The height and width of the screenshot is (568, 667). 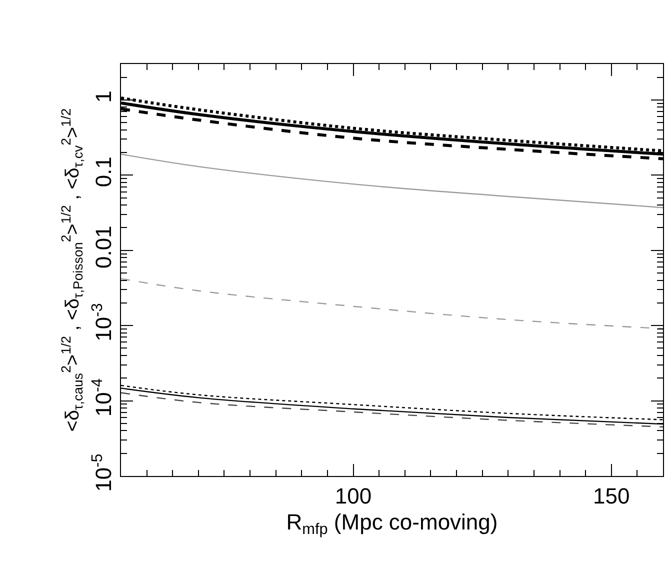 I want to click on y-tick-label: 0.01, so click(x=103, y=247).